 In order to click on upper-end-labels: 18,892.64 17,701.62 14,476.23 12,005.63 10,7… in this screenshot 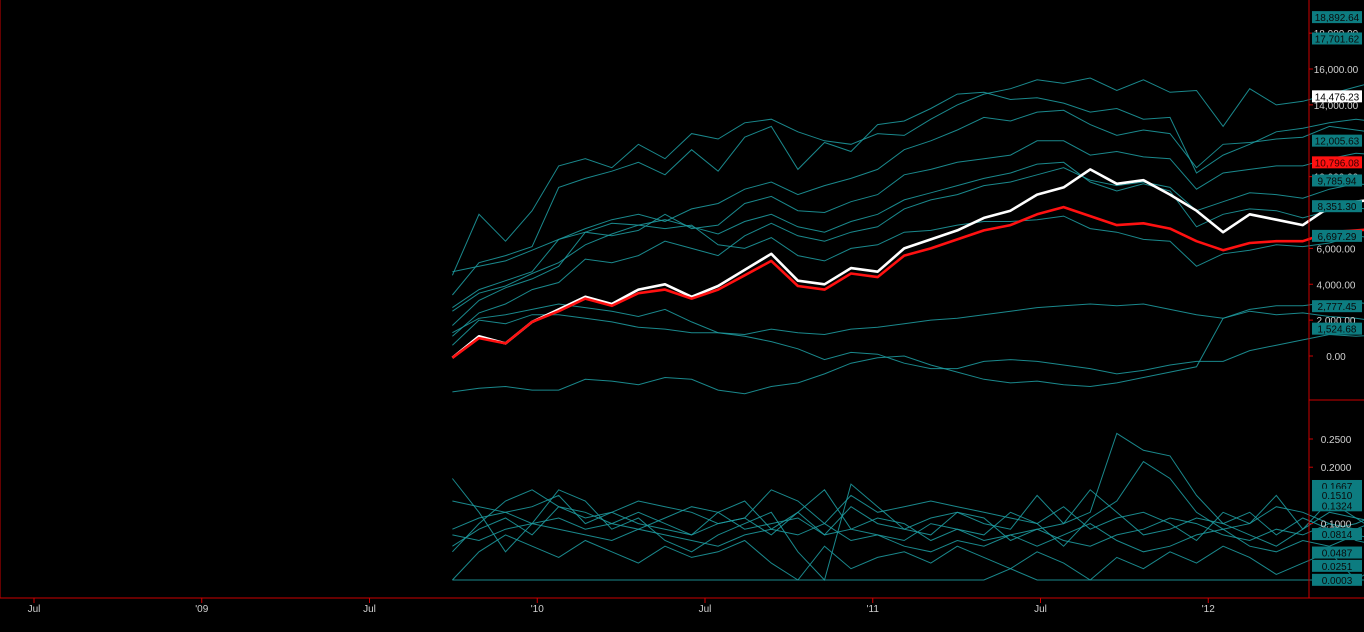, I will do `click(1337, 173)`.